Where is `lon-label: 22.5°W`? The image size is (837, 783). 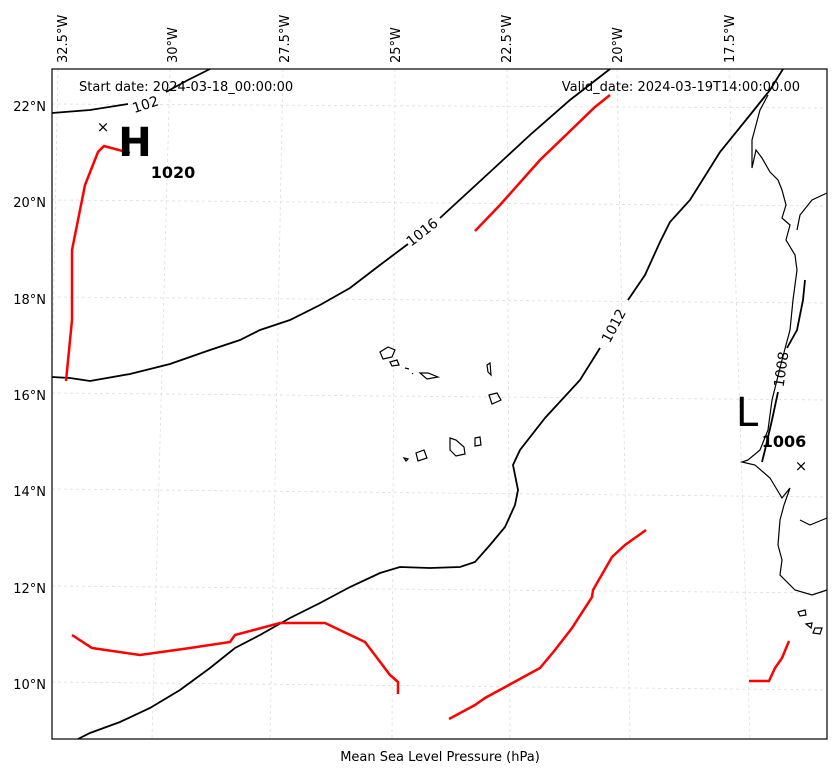
lon-label: 22.5°W is located at coordinates (507, 39).